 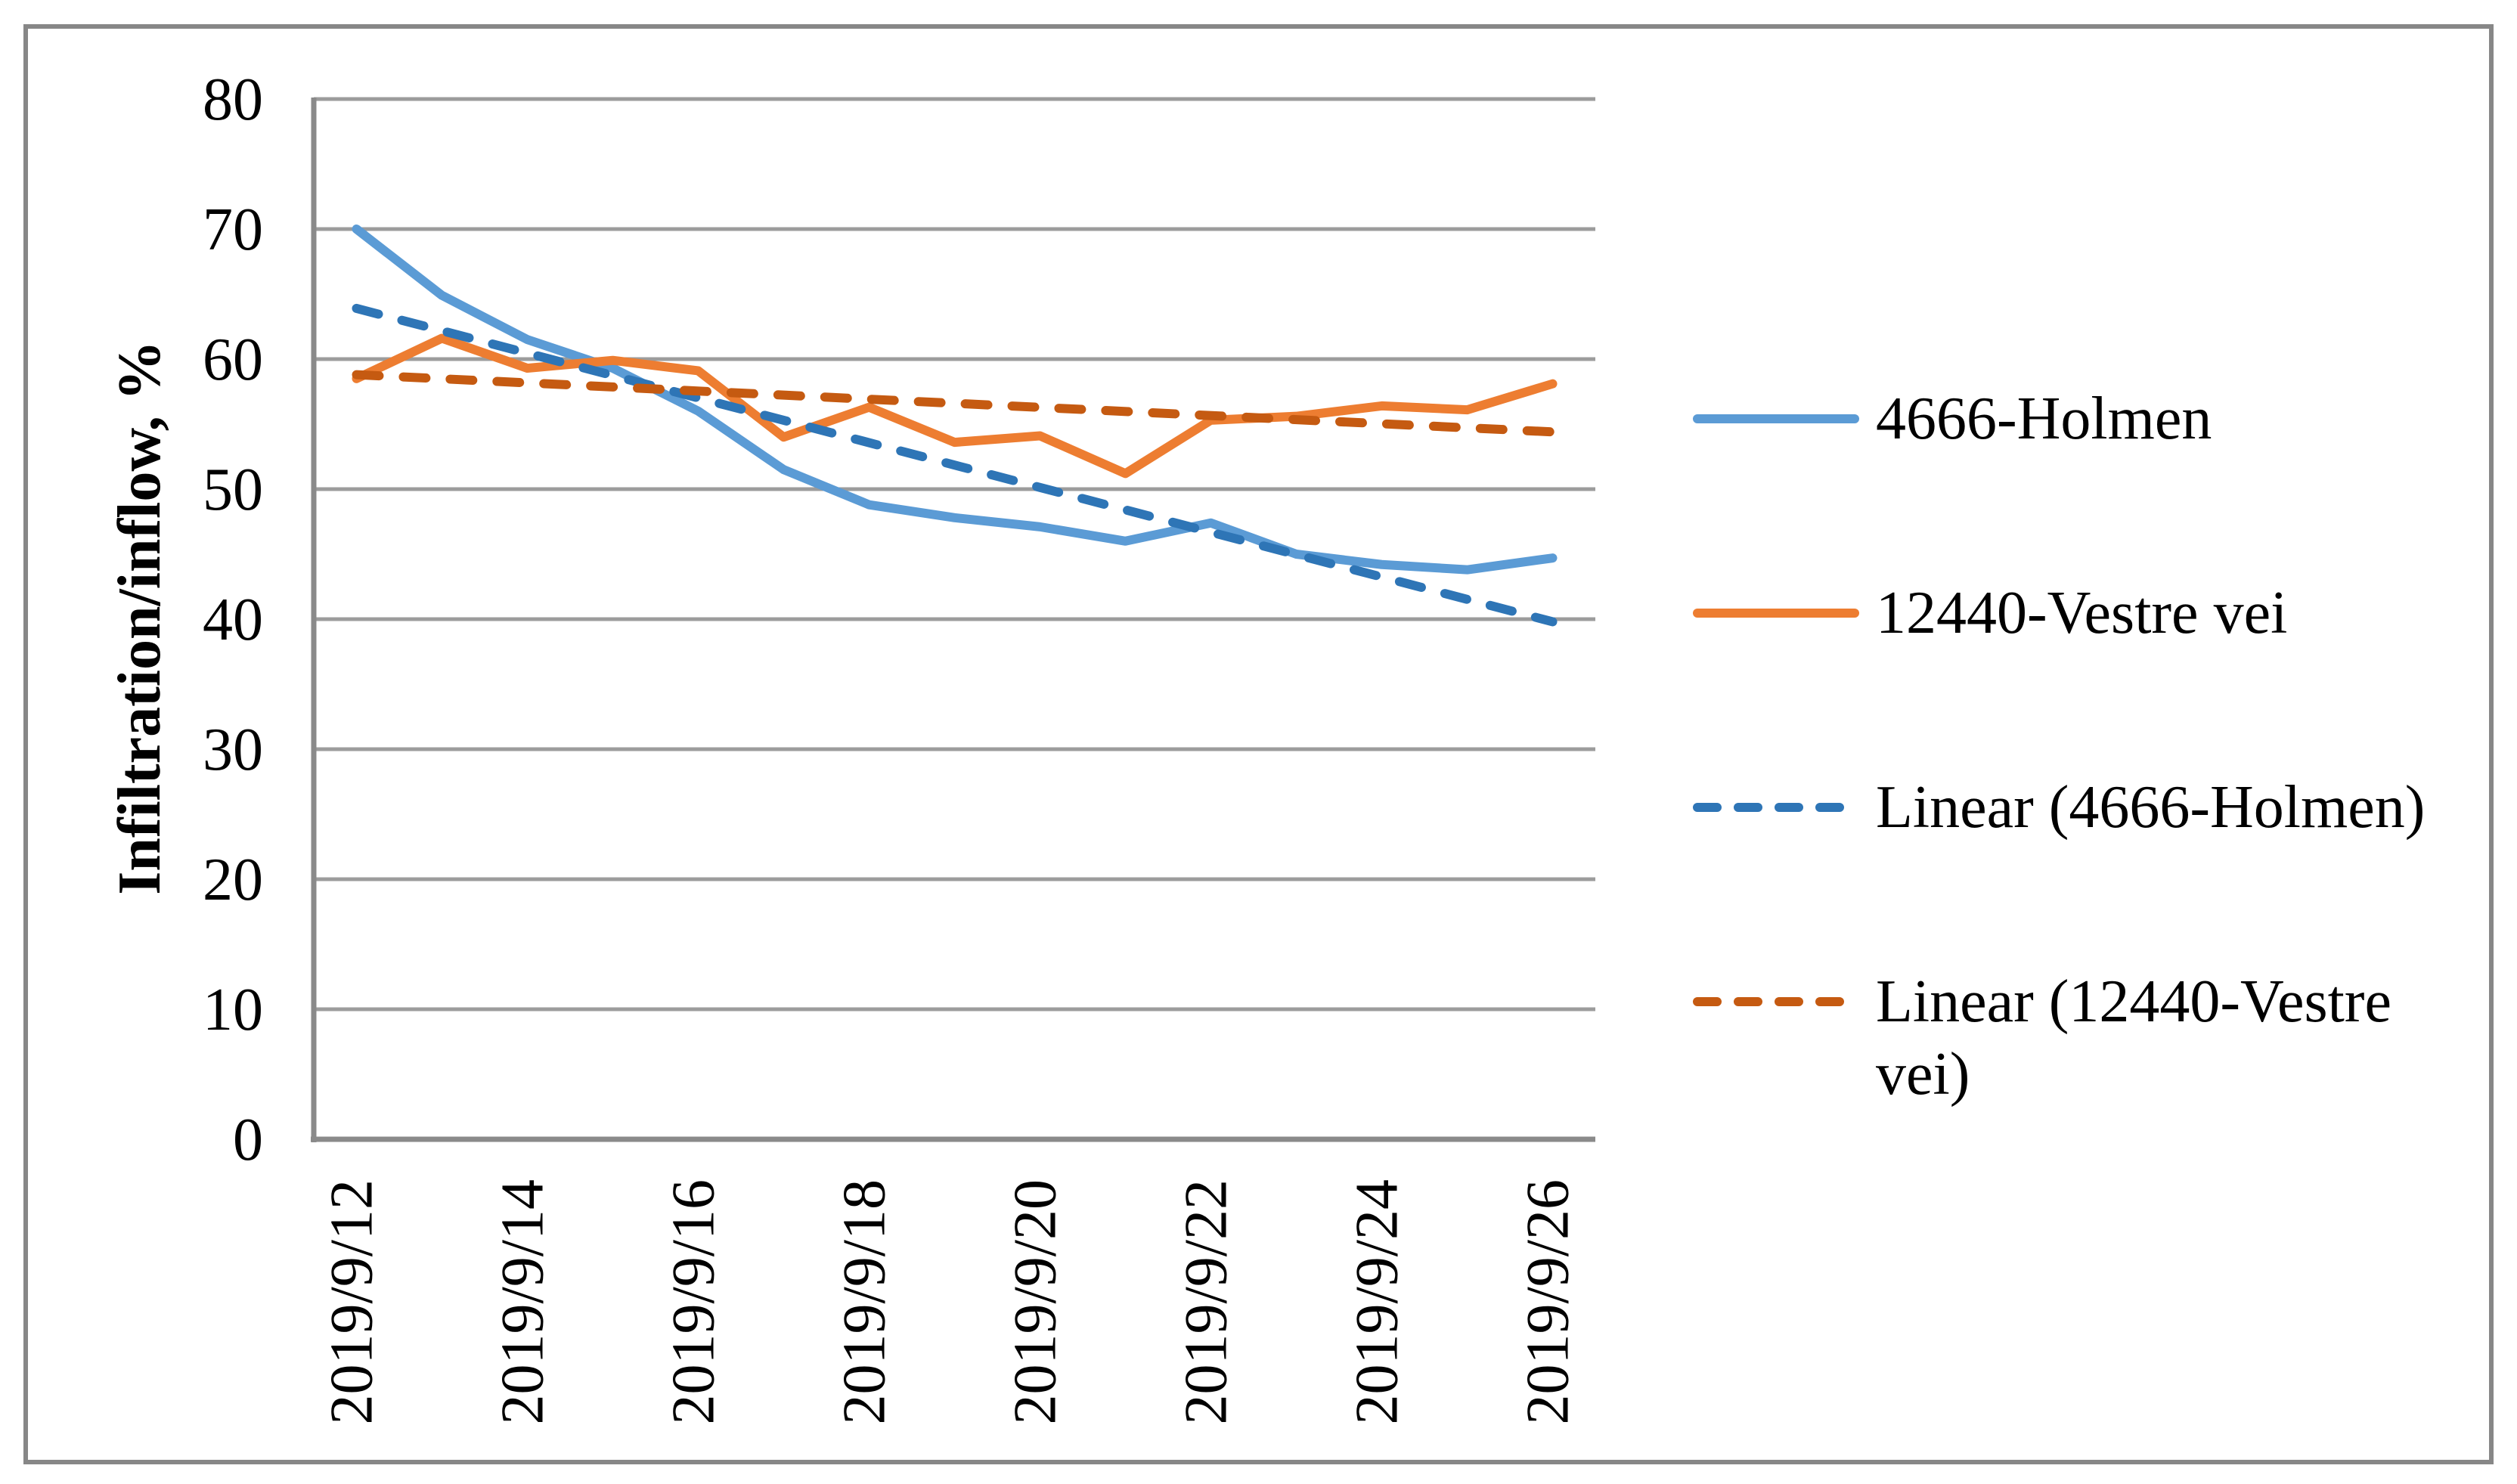 I want to click on trendline-linear-4666-holmen, so click(x=955, y=465).